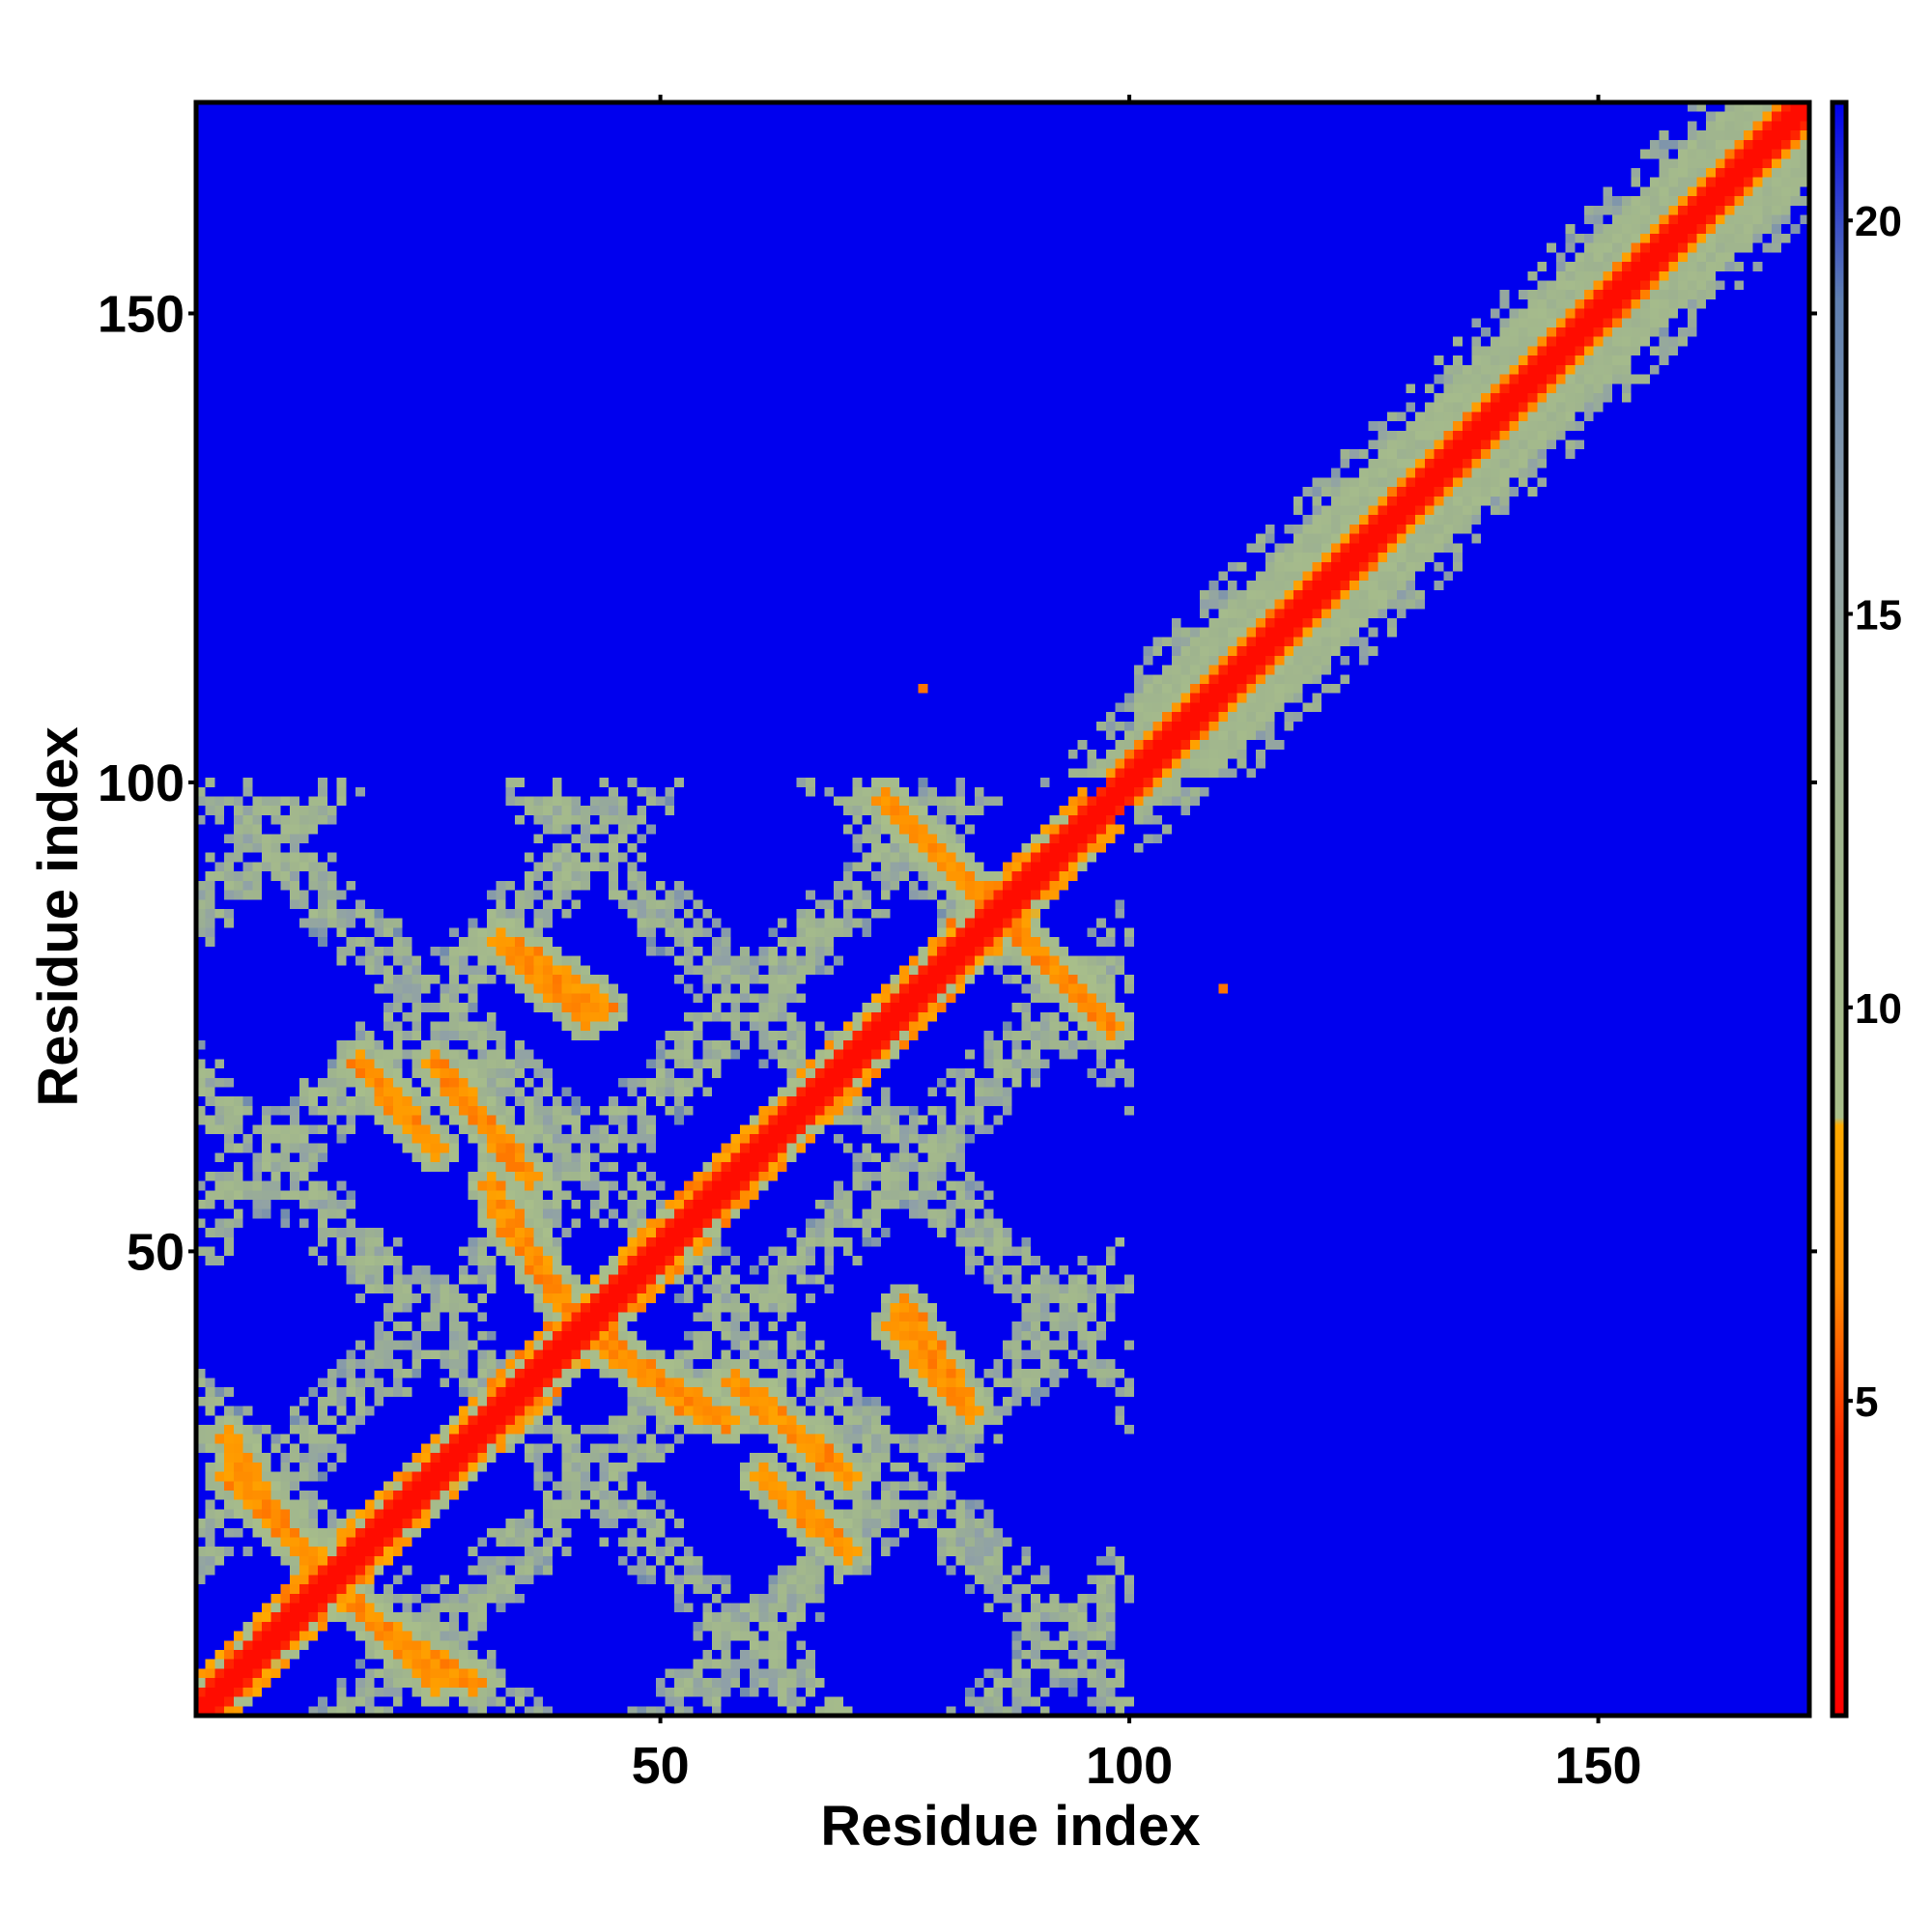 This screenshot has height=1932, width=1932. I want to click on colorbar-gradient, so click(1839, 909).